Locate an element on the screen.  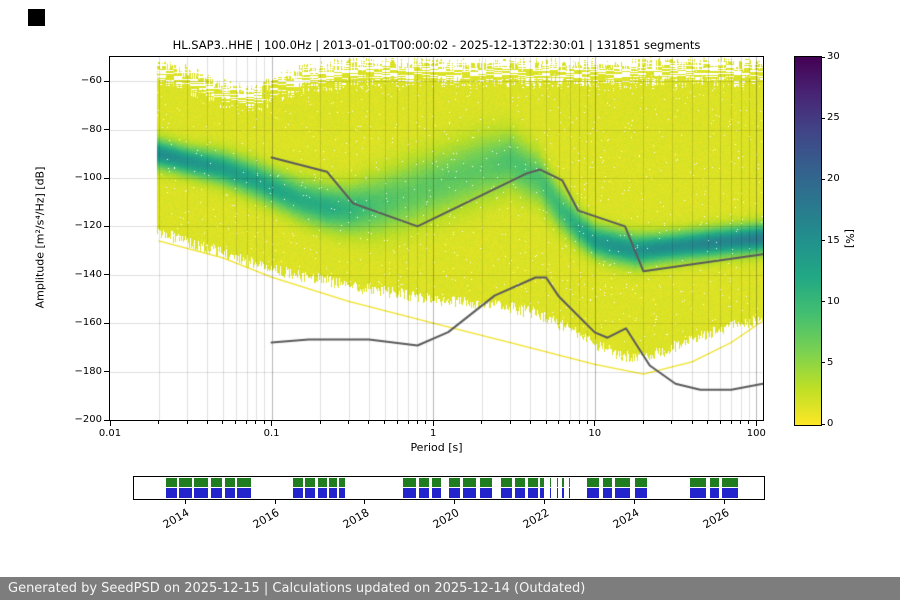
y-tick-label: −80 is located at coordinates (91, 129).